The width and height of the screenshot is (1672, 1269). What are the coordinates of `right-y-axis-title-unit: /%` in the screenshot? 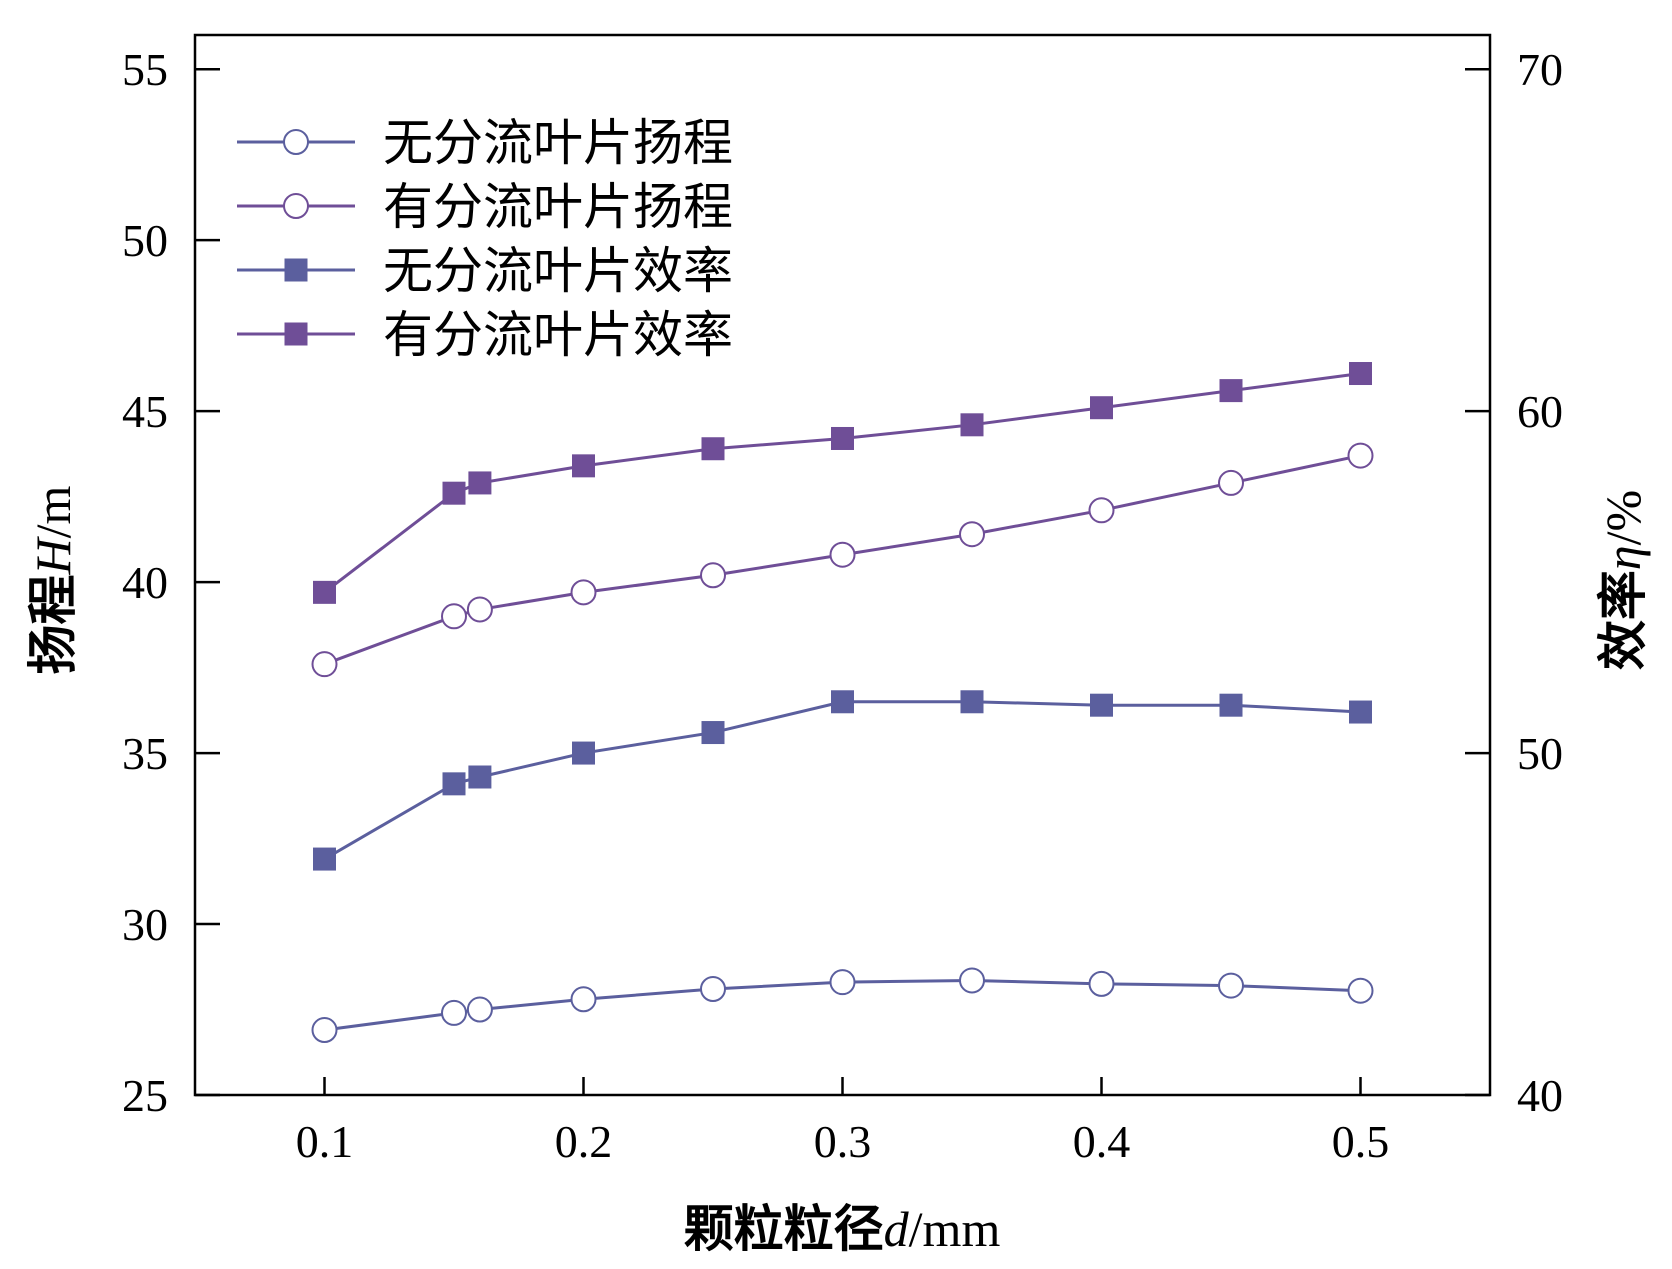 It's located at (1623, 518).